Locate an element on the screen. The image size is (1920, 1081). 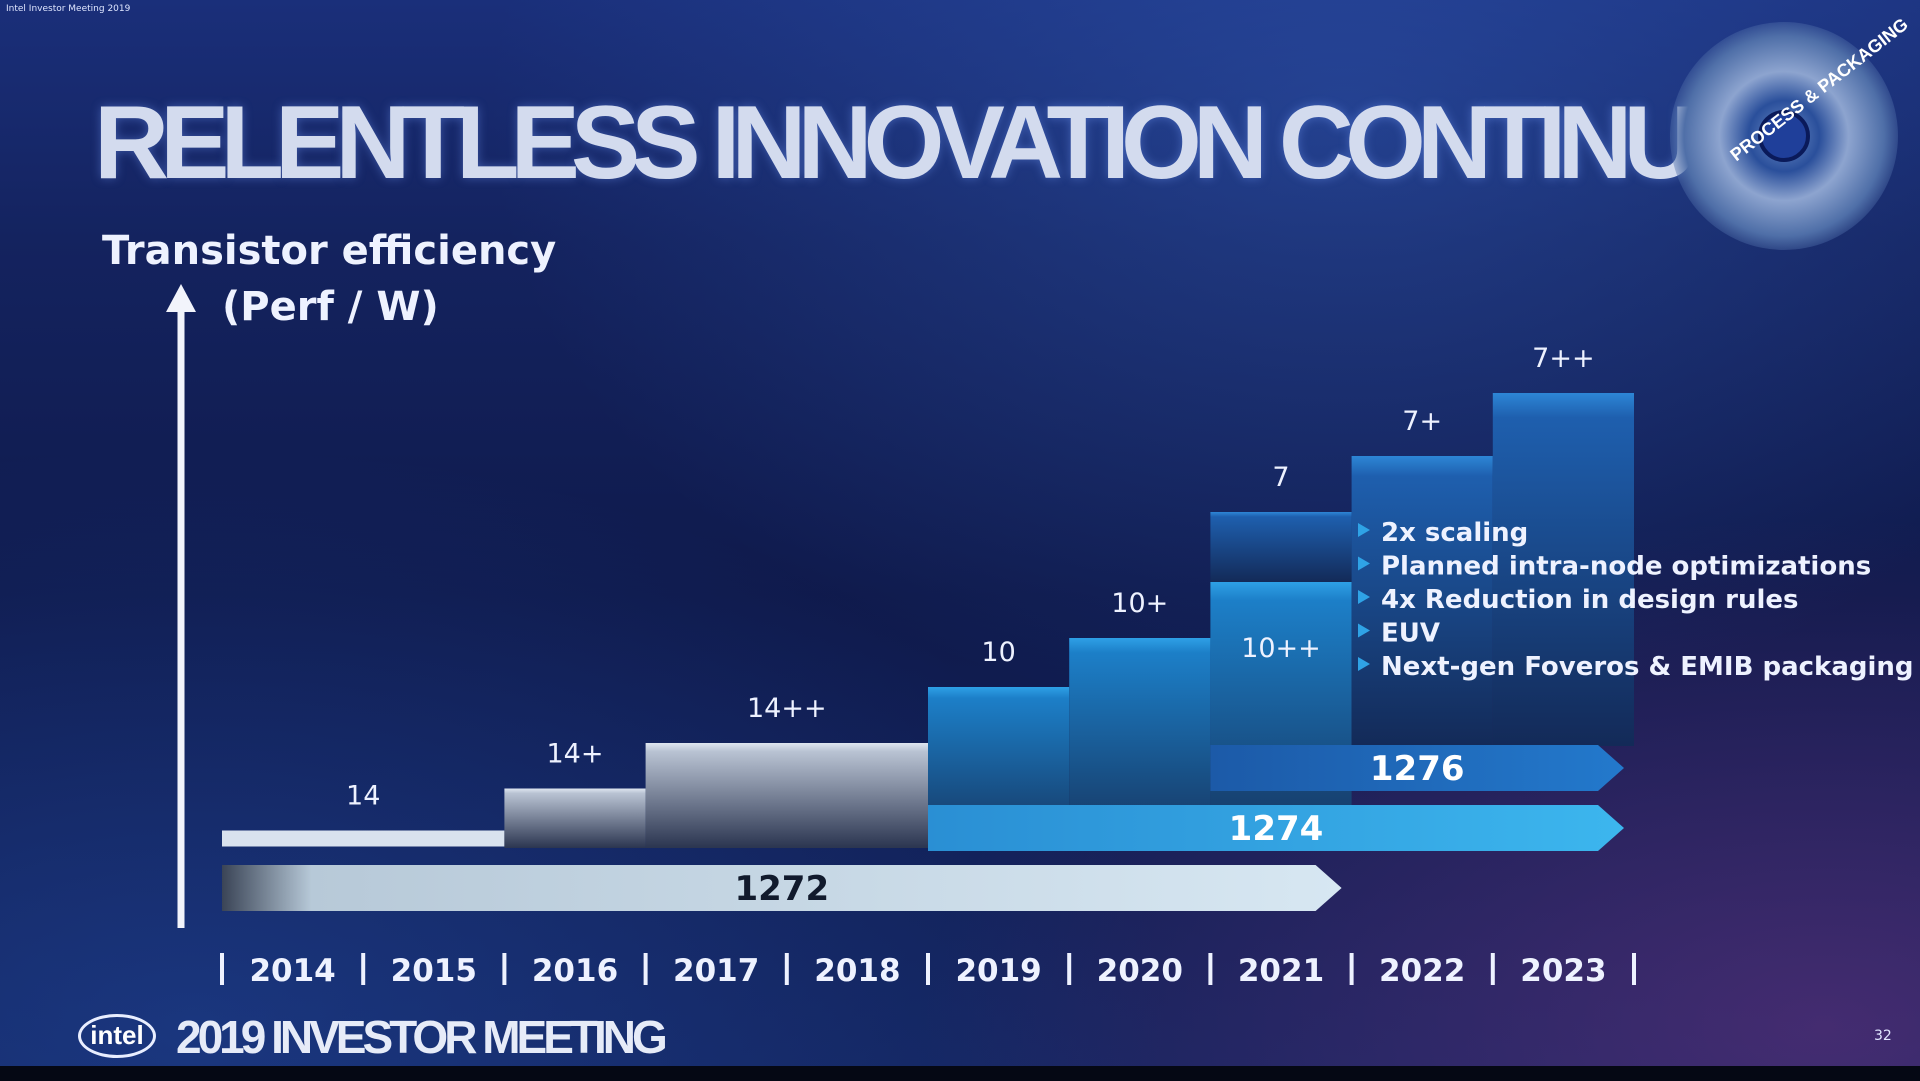
process-arrow-label: 1276 is located at coordinates (1417, 769).